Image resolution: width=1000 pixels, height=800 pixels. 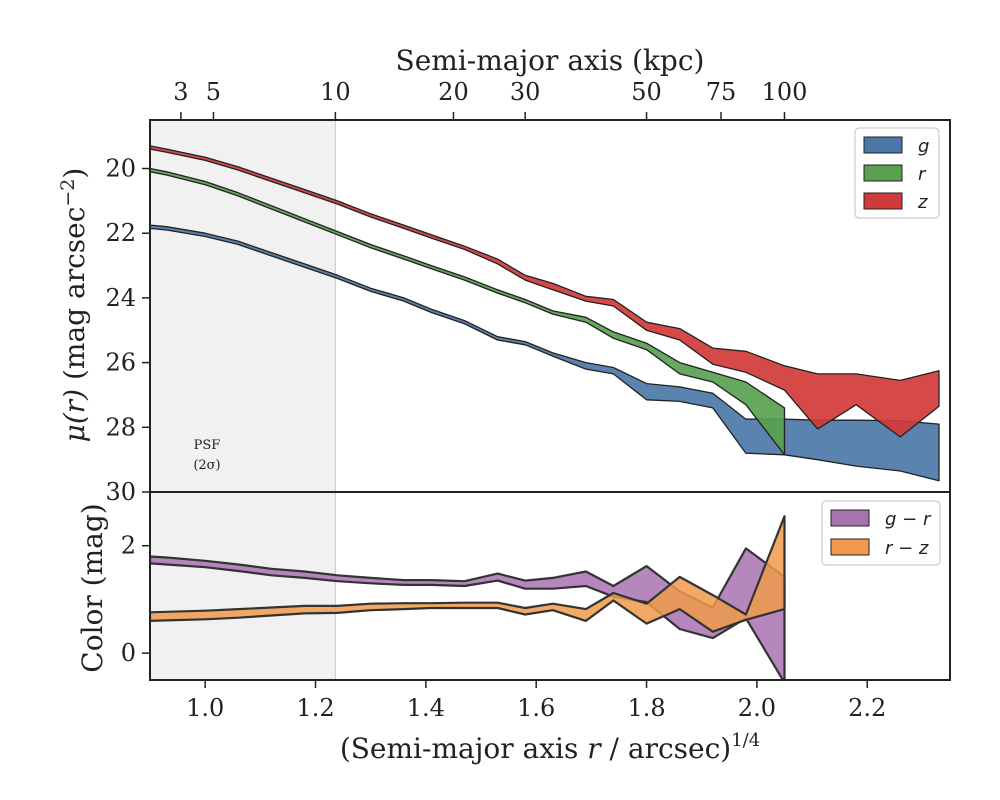 I want to click on band-g-r, so click(x=468, y=613).